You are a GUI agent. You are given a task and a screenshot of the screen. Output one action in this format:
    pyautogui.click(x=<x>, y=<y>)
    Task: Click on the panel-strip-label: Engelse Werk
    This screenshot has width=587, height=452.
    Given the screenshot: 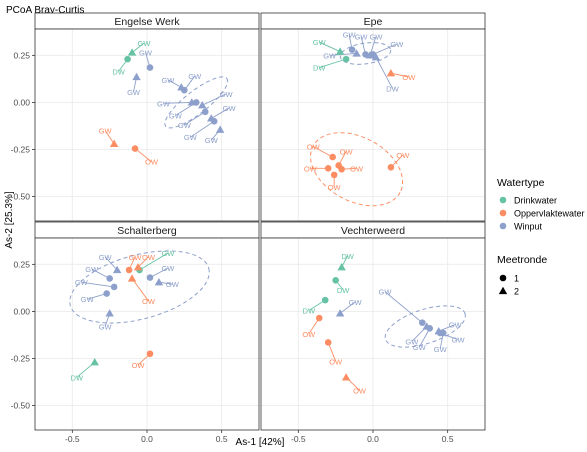 What is the action you would take?
    pyautogui.click(x=147, y=22)
    